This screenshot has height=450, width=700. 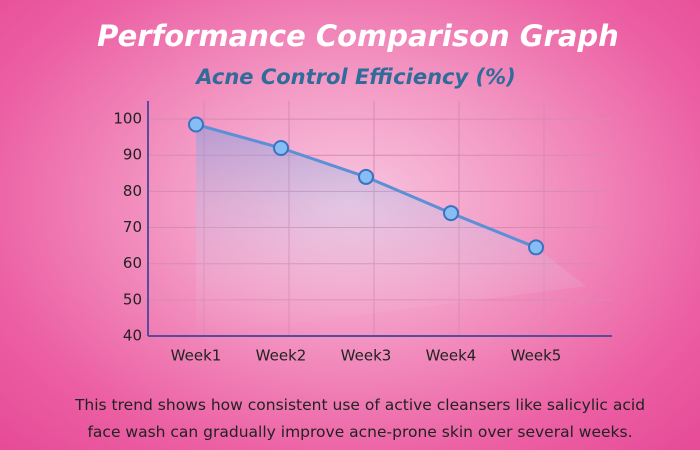 What do you see at coordinates (354, 77) in the screenshot?
I see `chart-subtitle: Acne Control Efficiency (%)` at bounding box center [354, 77].